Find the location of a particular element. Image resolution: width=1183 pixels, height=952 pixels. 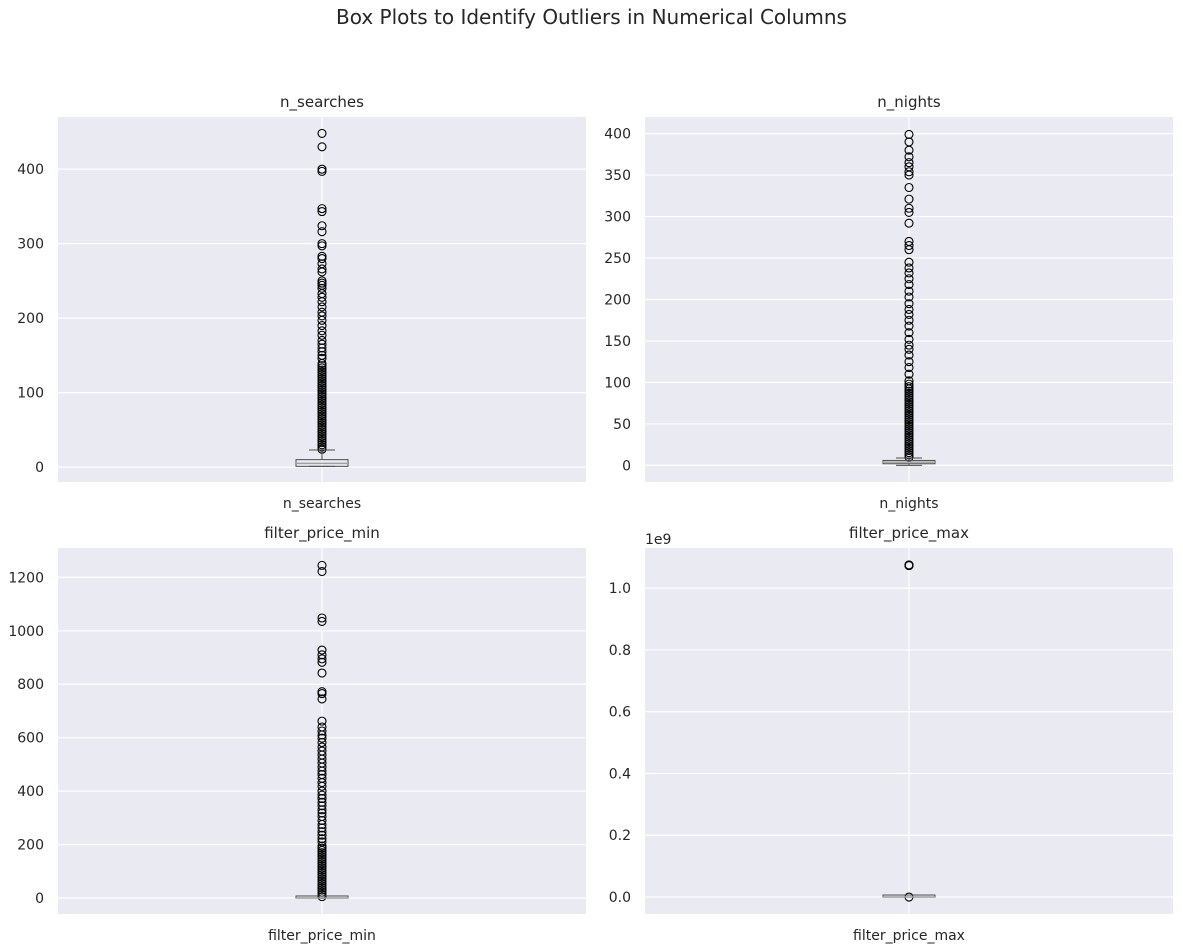

y-tick-label: 200 is located at coordinates (30, 319).